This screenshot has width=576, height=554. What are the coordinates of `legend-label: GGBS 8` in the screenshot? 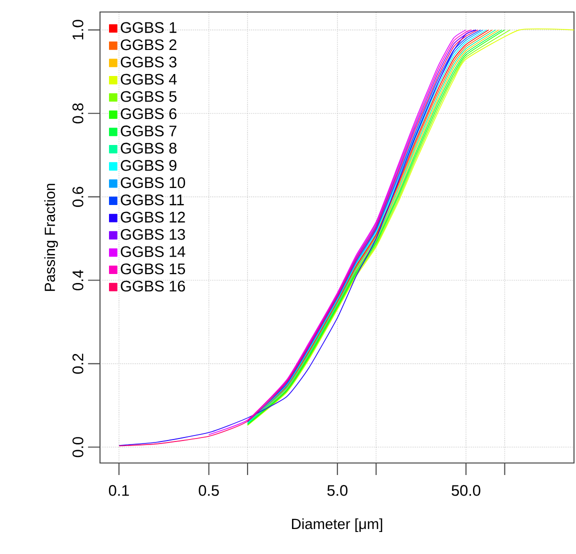 It's located at (148, 148).